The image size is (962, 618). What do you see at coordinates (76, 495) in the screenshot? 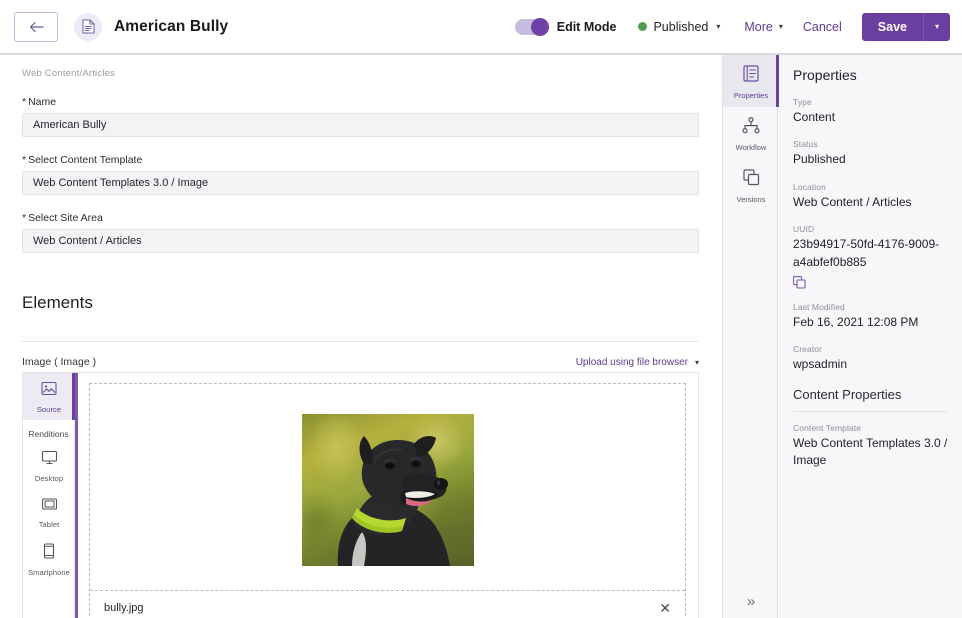
I see `active-accent-bar` at bounding box center [76, 495].